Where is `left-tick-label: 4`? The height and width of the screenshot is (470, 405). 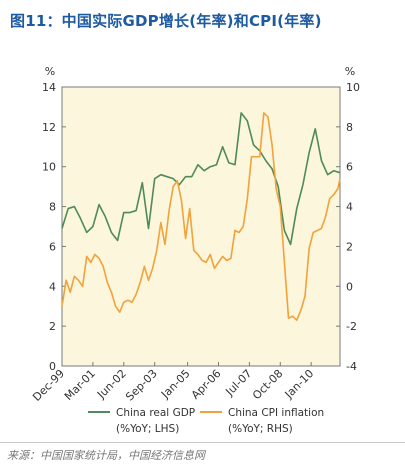 left-tick-label: 4 is located at coordinates (52, 286).